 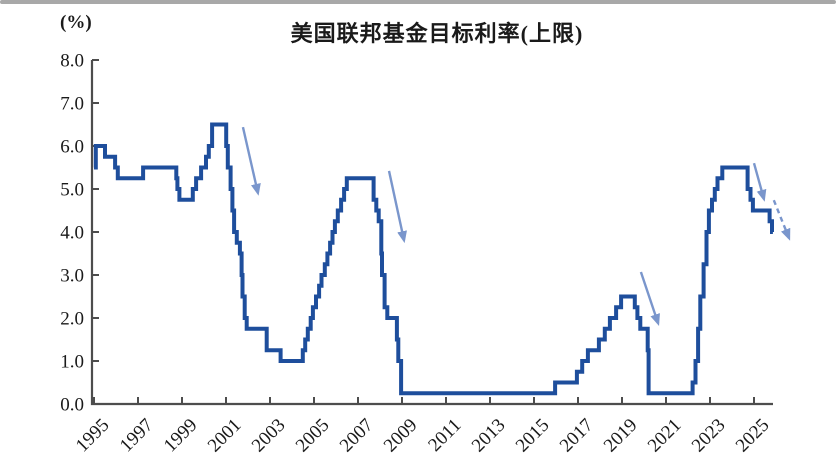 I want to click on y-axis: 0.0 1.0 2.0 3.0 4.0 5.0 6.0 7.0 8.0, so click(x=79, y=233).